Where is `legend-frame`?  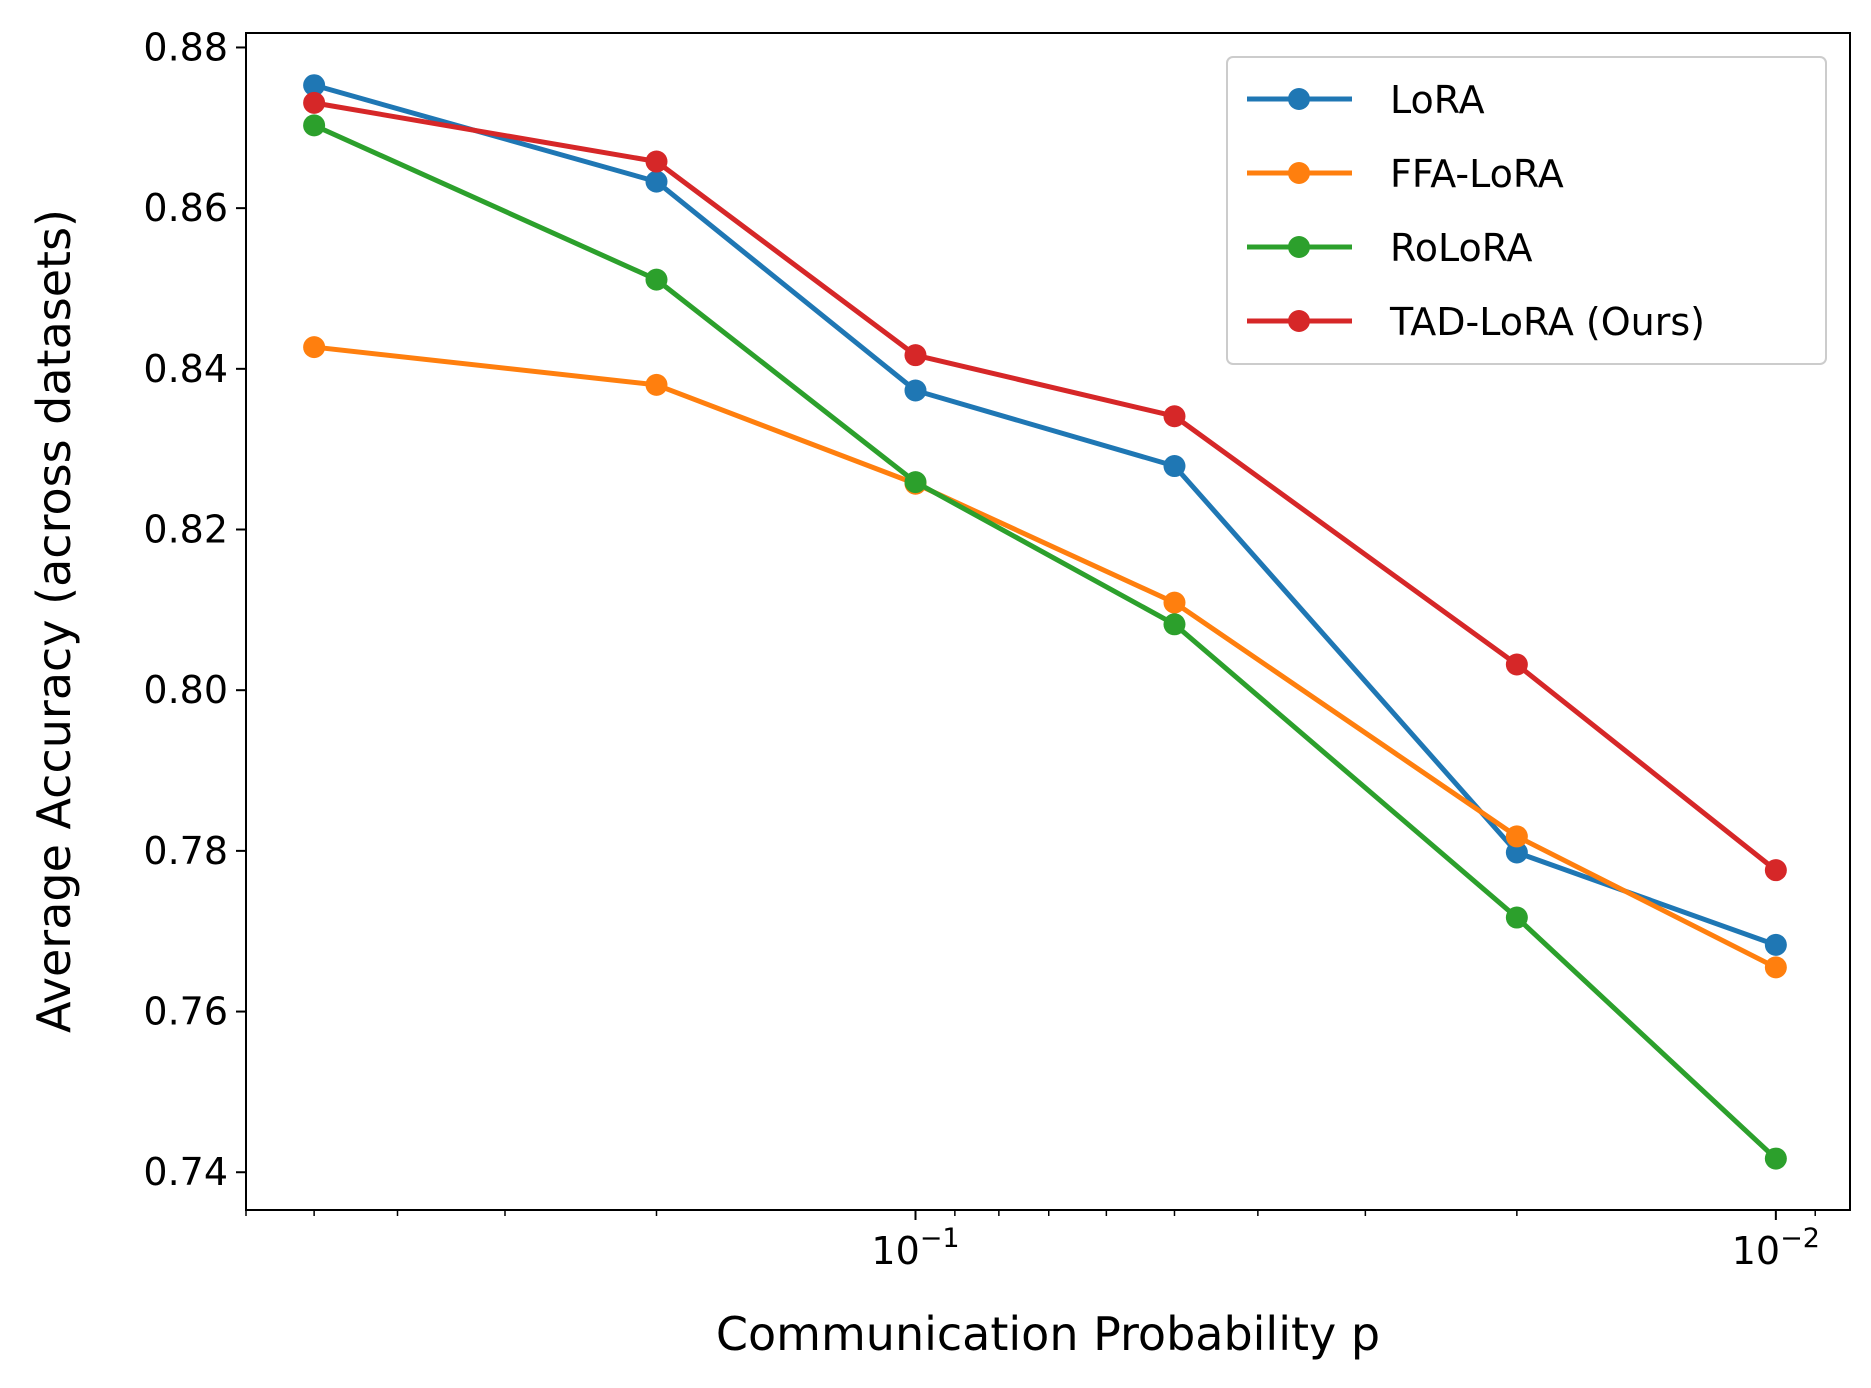 legend-frame is located at coordinates (1526, 210).